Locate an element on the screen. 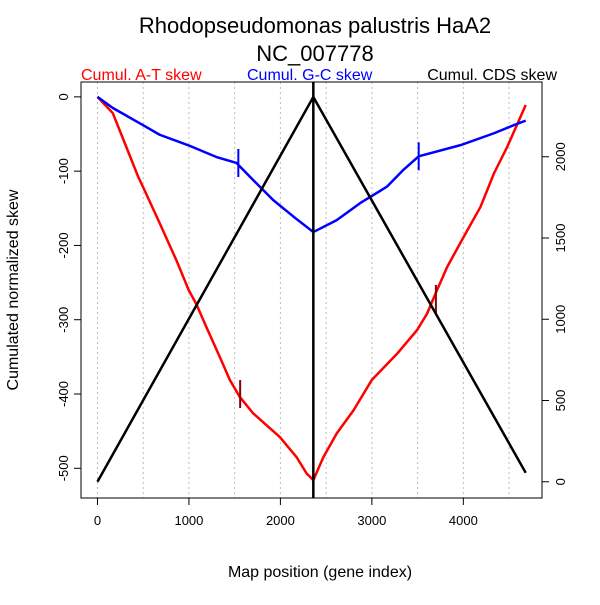 Image resolution: width=600 pixels, height=605 pixels. x-tick-label: 0 is located at coordinates (97, 520).